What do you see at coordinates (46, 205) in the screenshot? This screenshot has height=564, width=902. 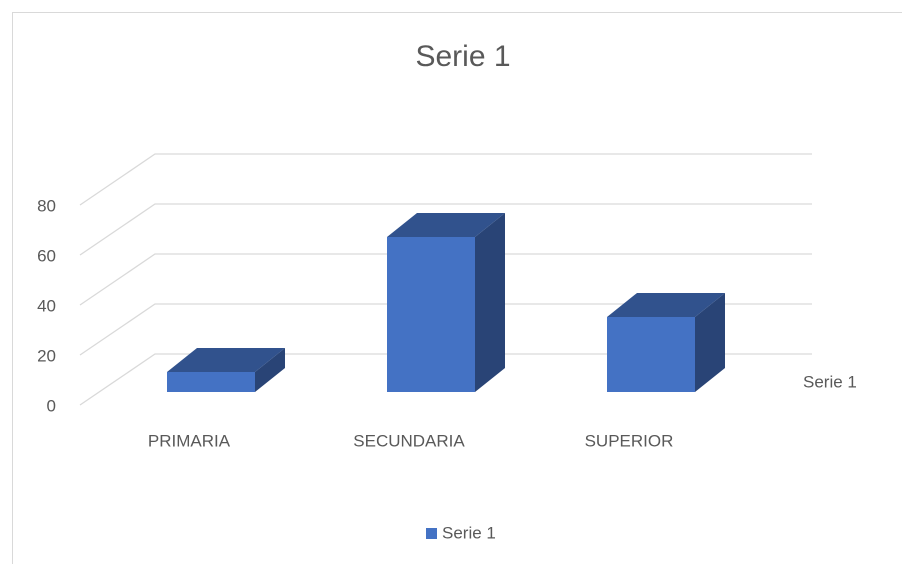 I see `y-tick-label: 80` at bounding box center [46, 205].